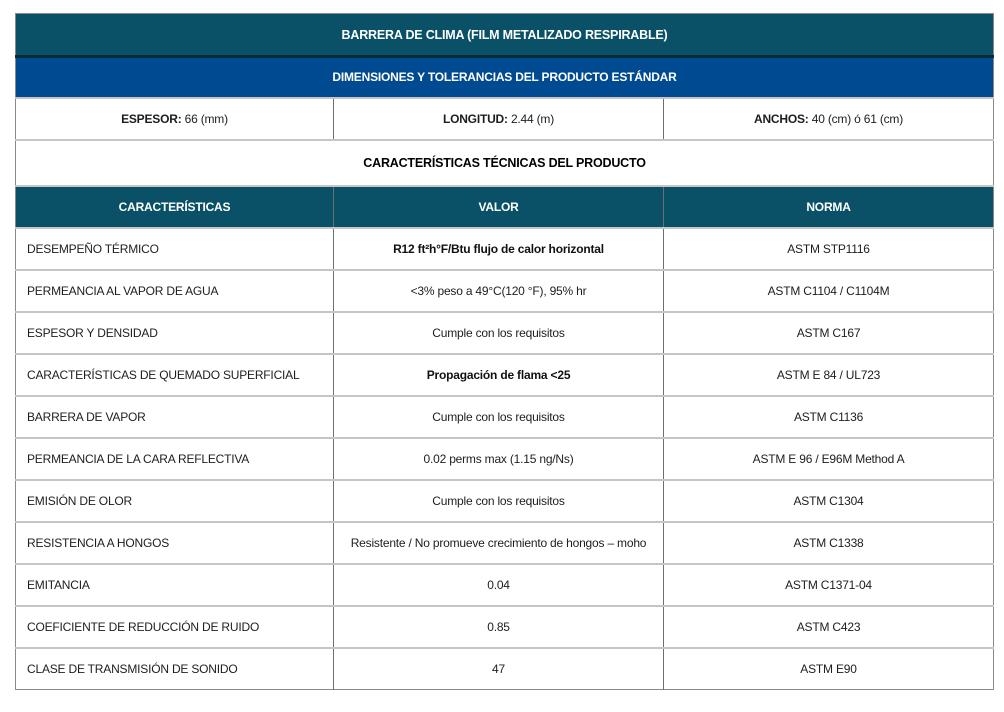 The height and width of the screenshot is (712, 1004). Describe the element at coordinates (174, 584) in the screenshot. I see `caracteristica-cell: EMITANCIA` at that location.